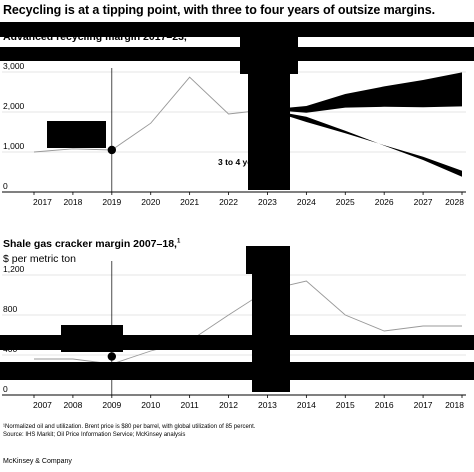 Image resolution: width=474 pixels, height=472 pixels. I want to click on chart2-xtick-label: 2016, so click(384, 405).